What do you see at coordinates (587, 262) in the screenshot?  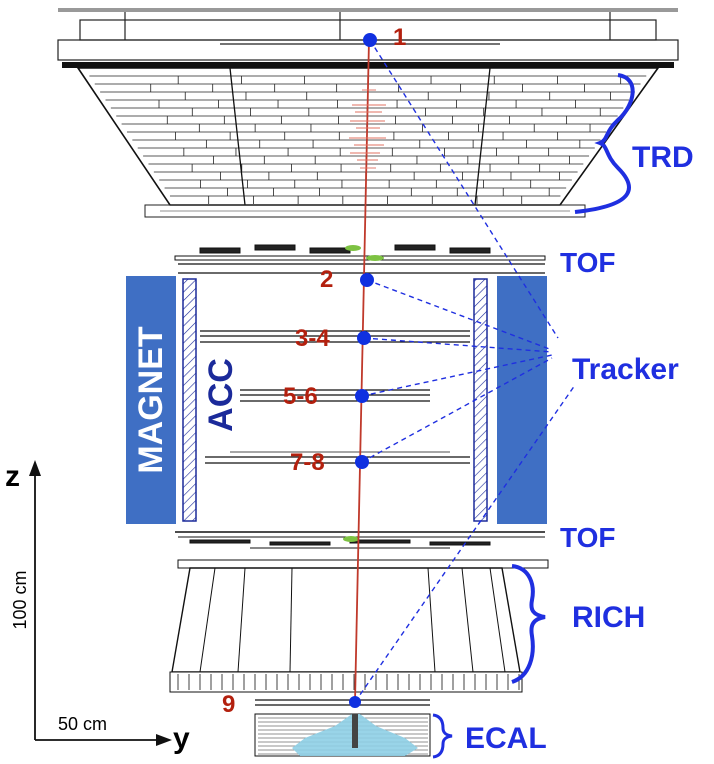 I see `tof-label-upper: TOF` at bounding box center [587, 262].